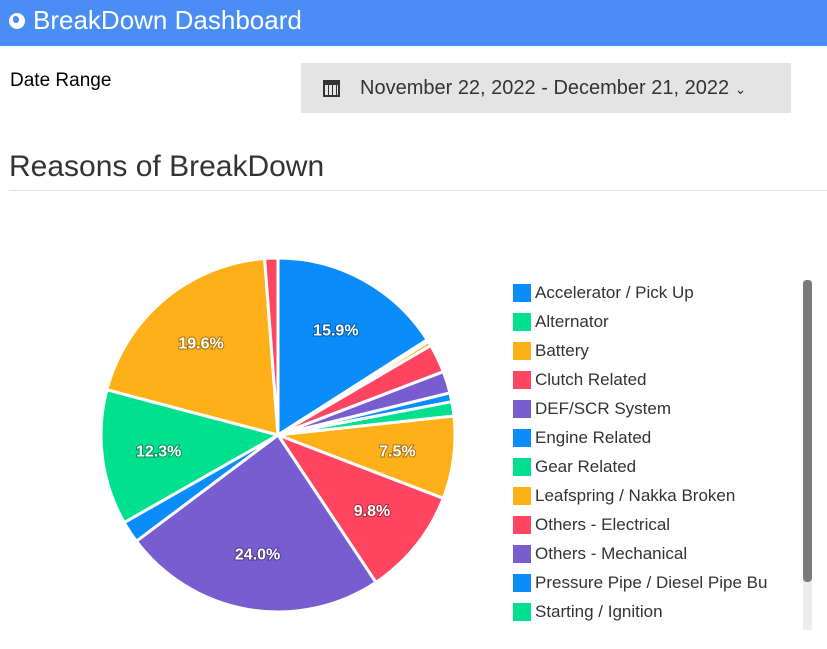  I want to click on legend-item: Others - Mechanical, so click(640, 558).